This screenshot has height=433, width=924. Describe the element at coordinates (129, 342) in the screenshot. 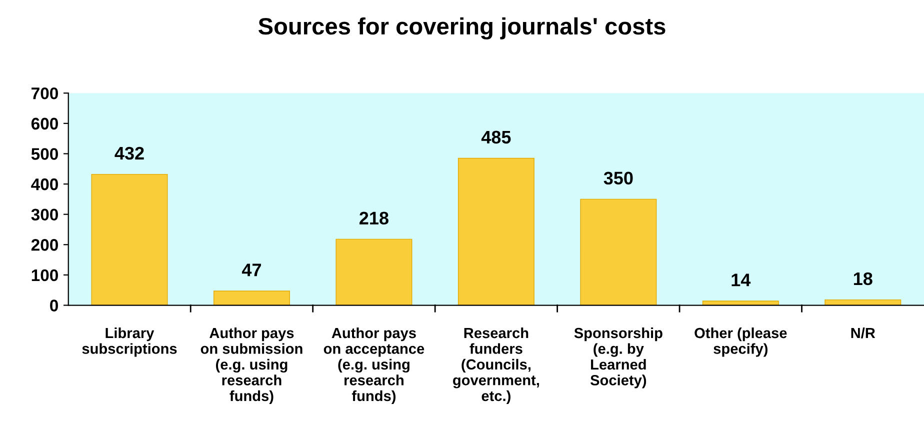

I see `x-tick-label: Library subscriptions` at that location.